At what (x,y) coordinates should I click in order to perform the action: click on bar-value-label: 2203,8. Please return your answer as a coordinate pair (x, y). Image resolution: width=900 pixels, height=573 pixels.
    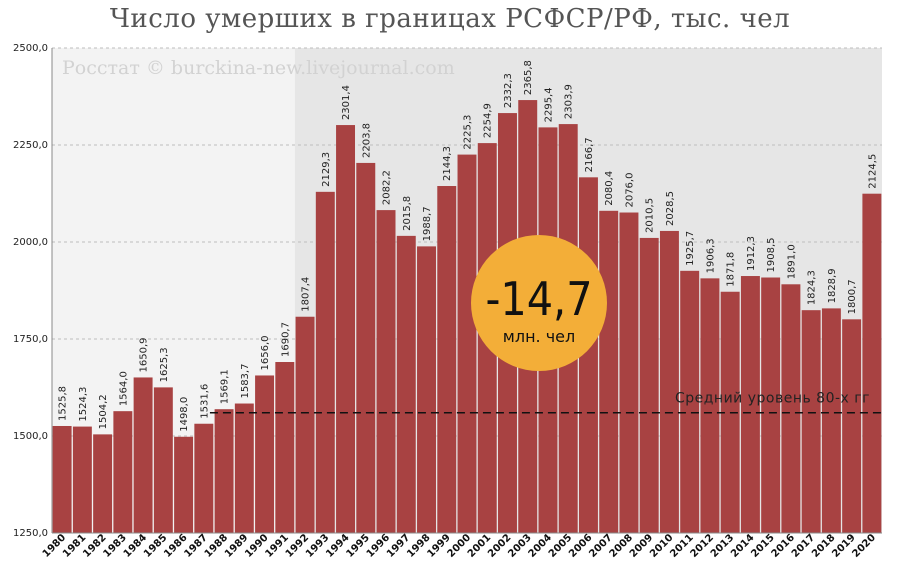
    Looking at the image, I should click on (366, 140).